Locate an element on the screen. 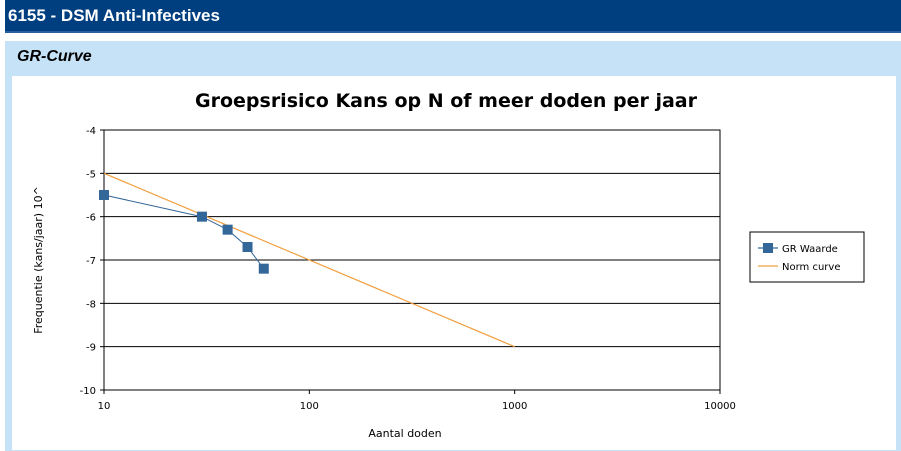 This screenshot has height=451, width=901. y-tick-labels: -4 -5 -6 -7 -8 -9 -10 is located at coordinates (88, 261).